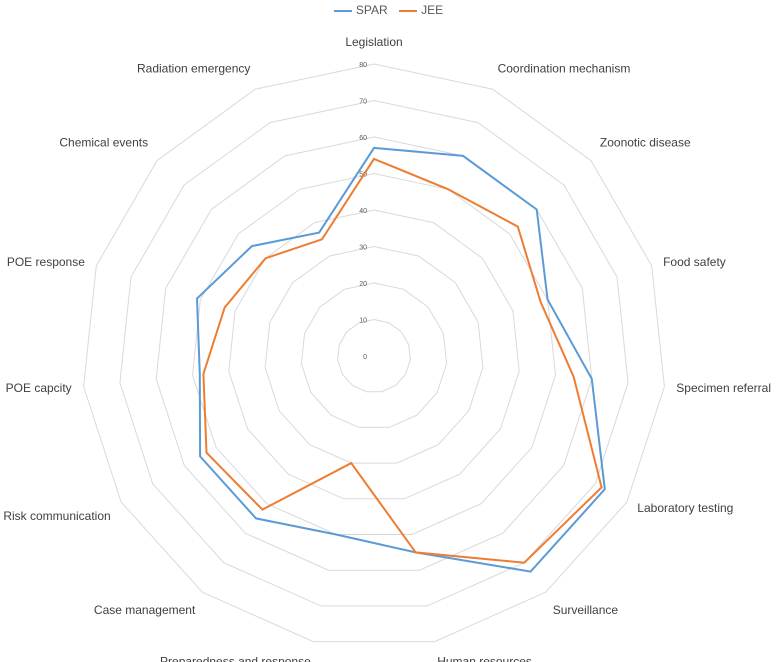 The width and height of the screenshot is (777, 662). Describe the element at coordinates (46, 262) in the screenshot. I see `category-label-12: POE response` at that location.